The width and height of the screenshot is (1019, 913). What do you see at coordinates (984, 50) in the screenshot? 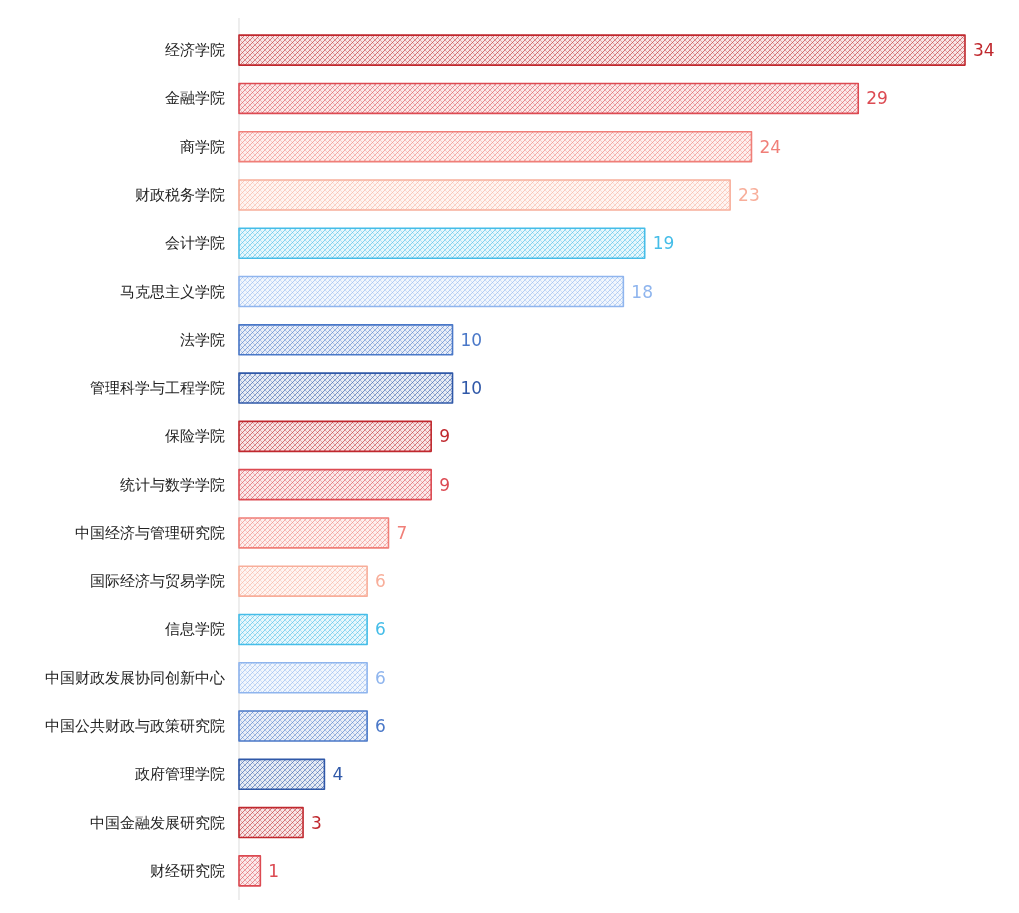
I see `data-label: 34` at bounding box center [984, 50].